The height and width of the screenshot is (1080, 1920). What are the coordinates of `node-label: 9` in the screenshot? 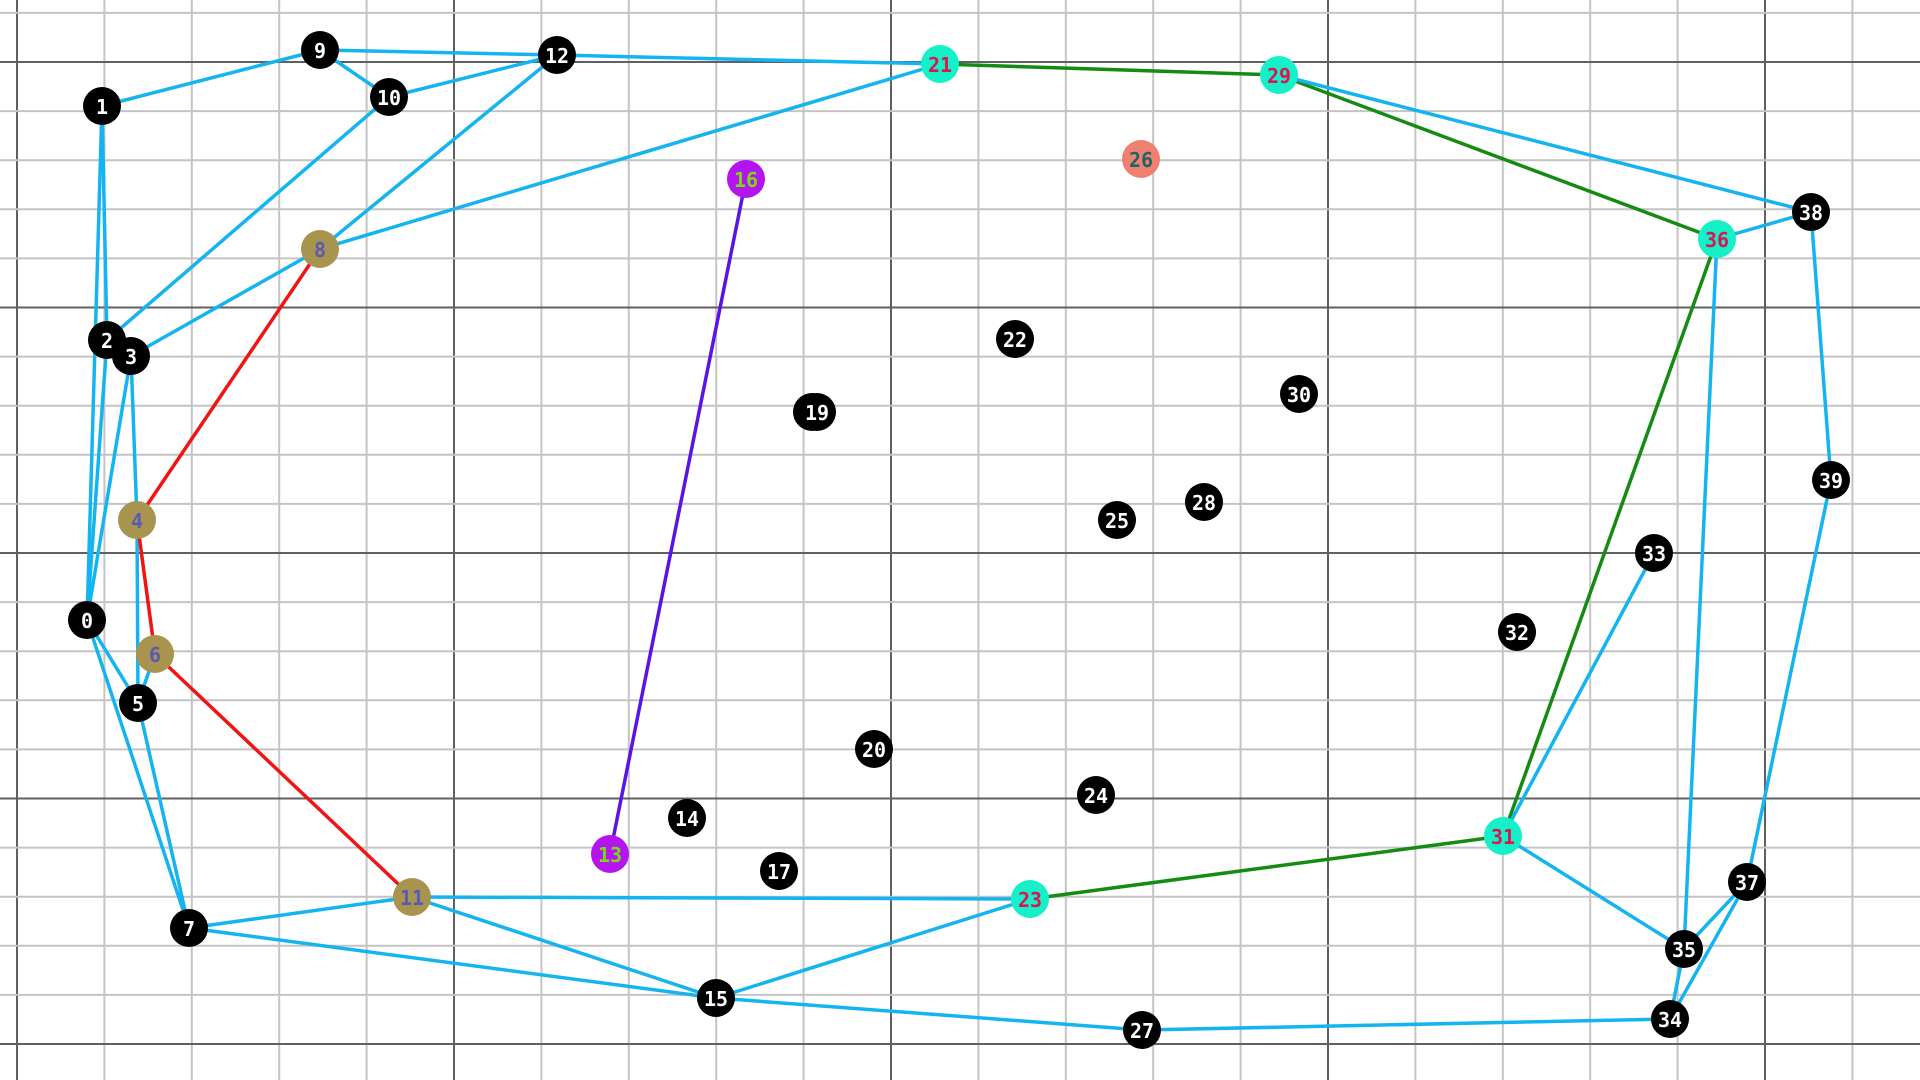 It's located at (320, 51).